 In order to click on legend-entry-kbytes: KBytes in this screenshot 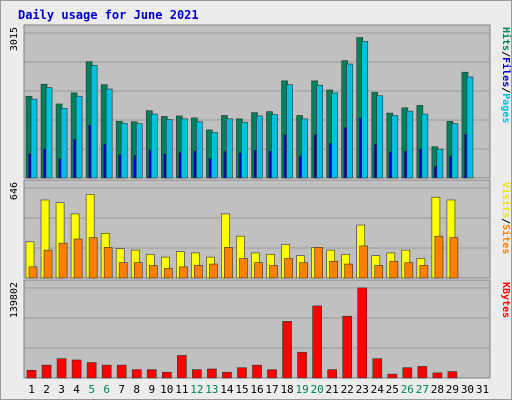, I will do `click(505, 300)`.